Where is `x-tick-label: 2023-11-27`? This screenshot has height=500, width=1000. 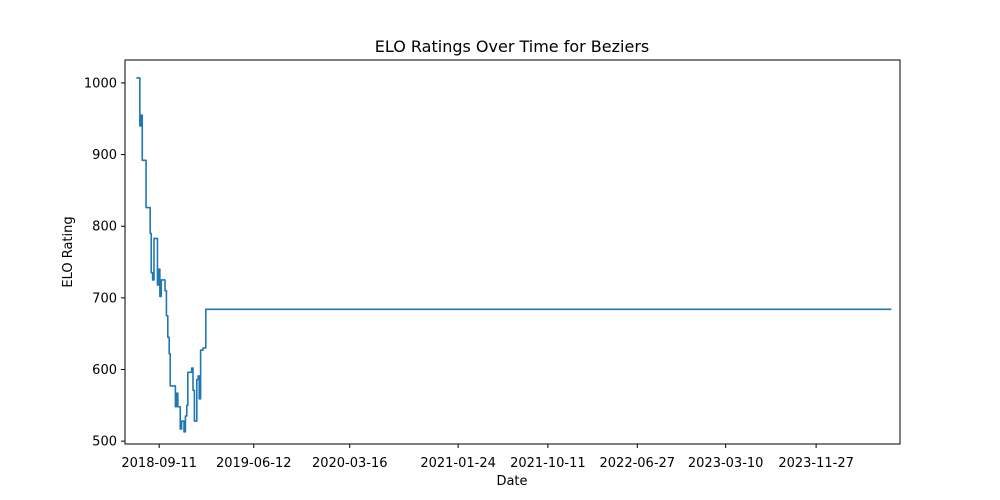
x-tick-label: 2023-11-27 is located at coordinates (816, 463).